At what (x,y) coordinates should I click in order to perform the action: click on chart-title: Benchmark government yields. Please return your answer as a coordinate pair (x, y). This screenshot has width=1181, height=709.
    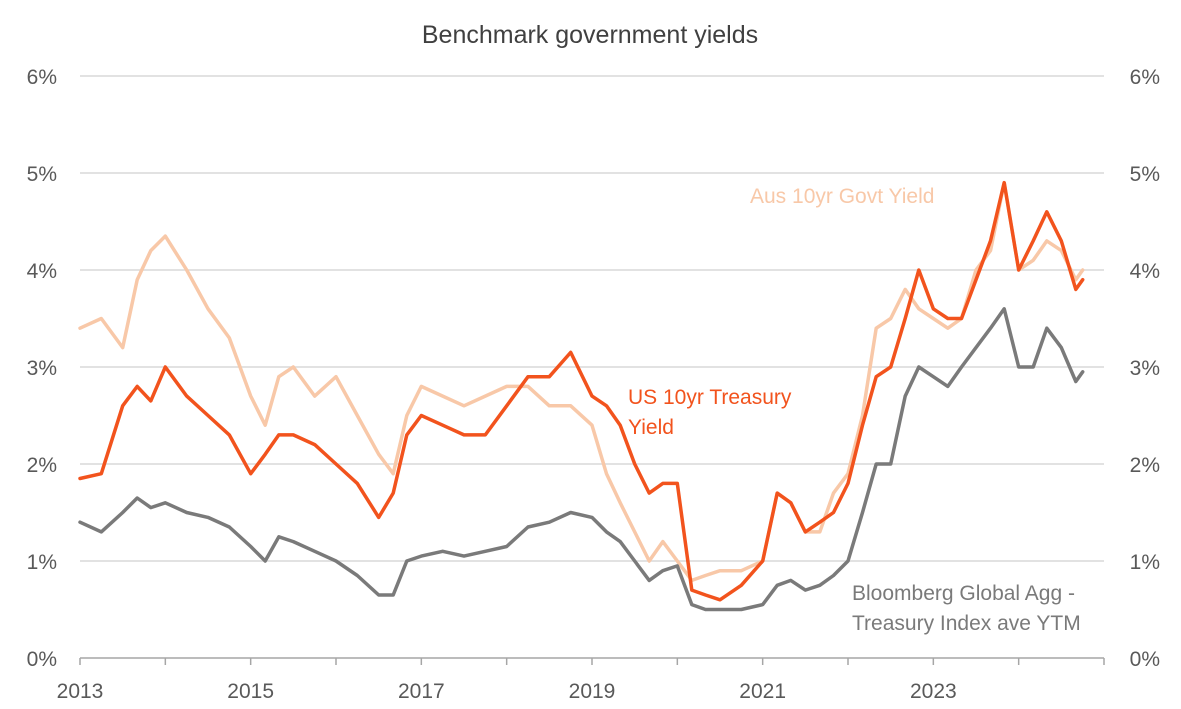
    Looking at the image, I should click on (590, 35).